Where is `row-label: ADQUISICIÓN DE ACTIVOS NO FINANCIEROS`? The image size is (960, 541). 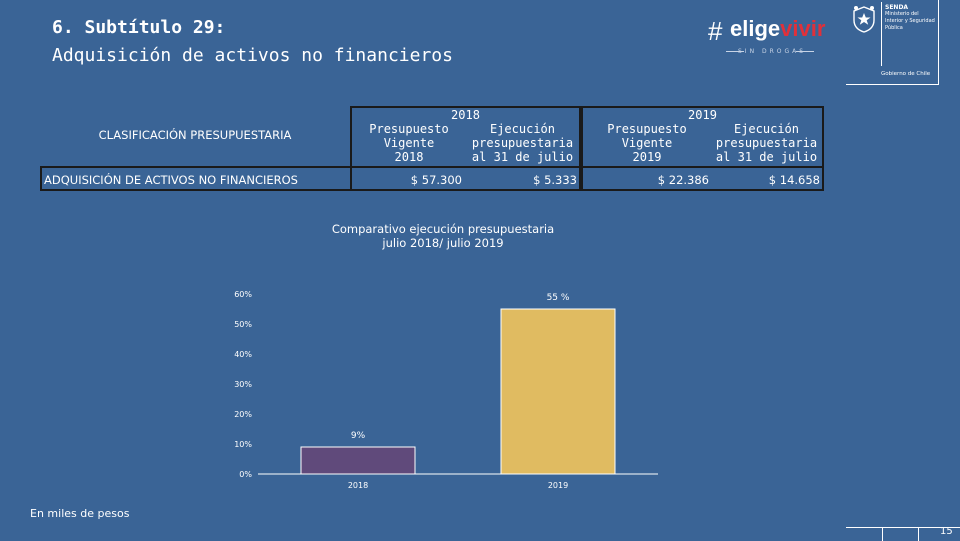 row-label: ADQUISICIÓN DE ACTIVOS NO FINANCIEROS is located at coordinates (195, 178).